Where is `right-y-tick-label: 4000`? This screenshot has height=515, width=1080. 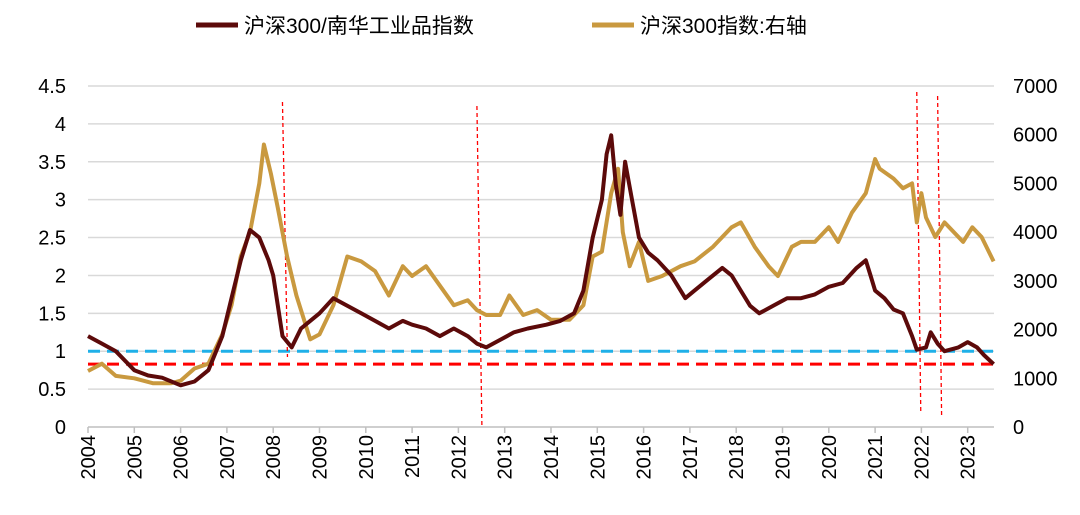
right-y-tick-label: 4000 is located at coordinates (1035, 233).